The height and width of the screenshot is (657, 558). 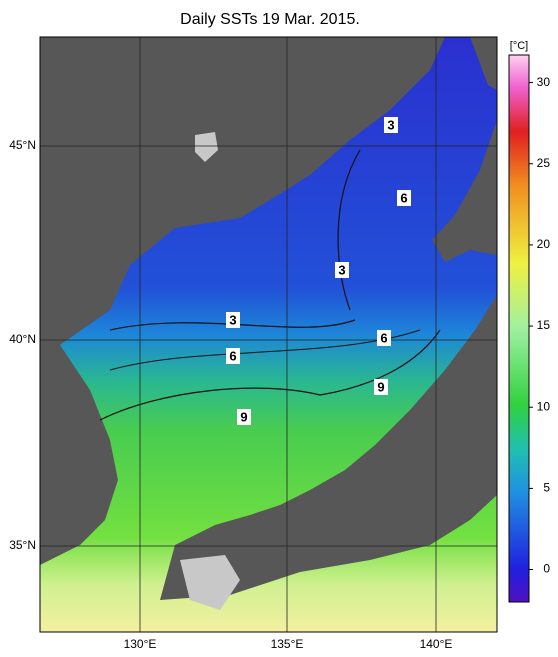 I want to click on colorbar-tick-label: 30, so click(x=544, y=82).